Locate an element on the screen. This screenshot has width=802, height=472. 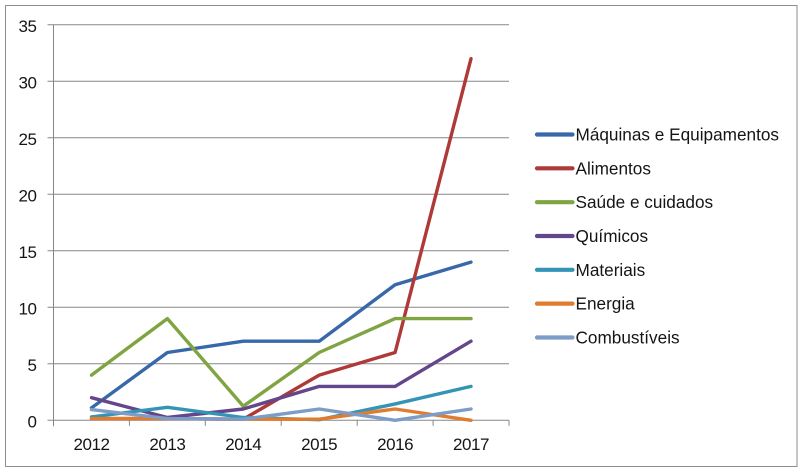
svg-text: 15 is located at coordinates (27, 252).